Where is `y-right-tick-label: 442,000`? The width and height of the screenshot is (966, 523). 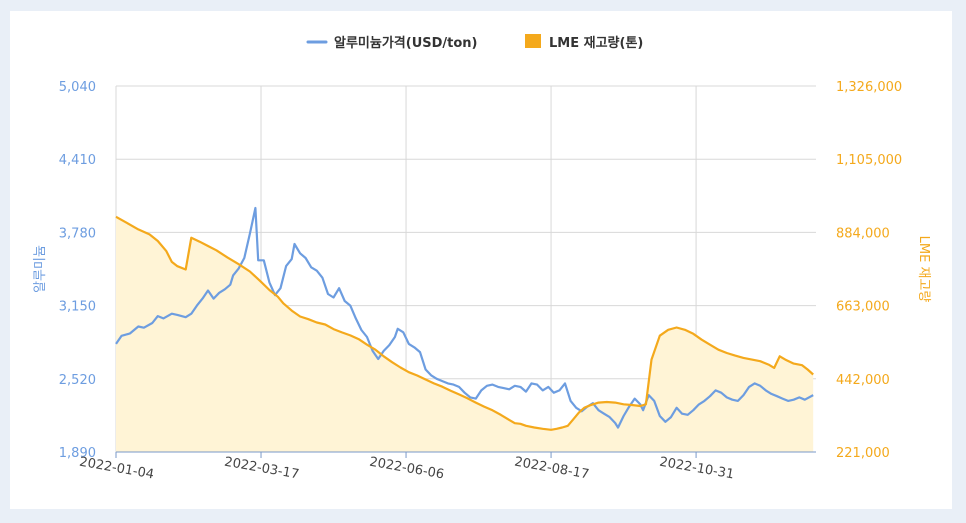
y-right-tick-label: 442,000 is located at coordinates (863, 380).